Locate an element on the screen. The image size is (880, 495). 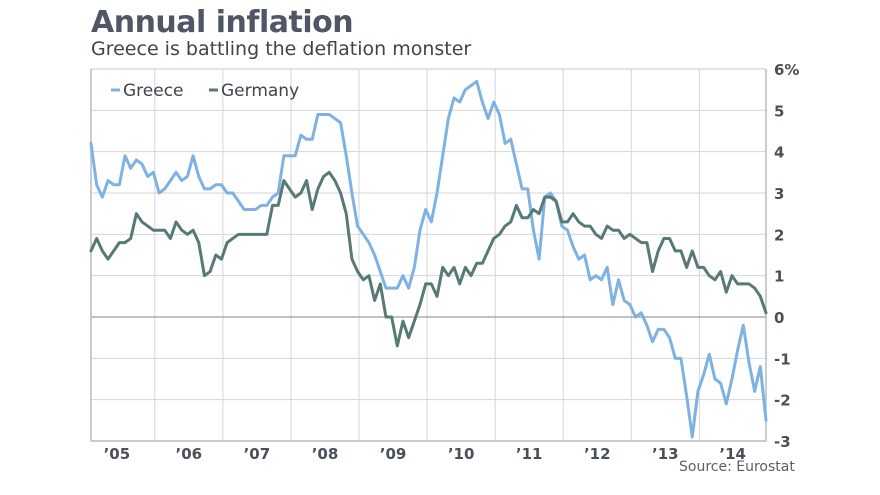
legend-label-greece: Greece is located at coordinates (153, 91).